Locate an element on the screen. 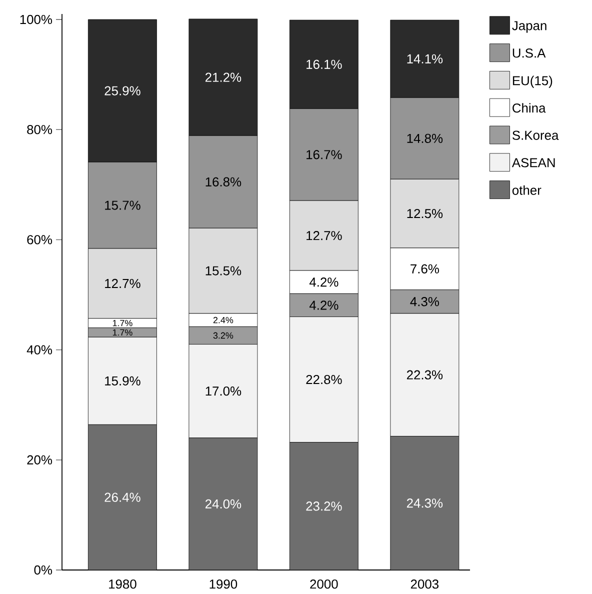  y-tick-label: 40% is located at coordinates (39, 349).